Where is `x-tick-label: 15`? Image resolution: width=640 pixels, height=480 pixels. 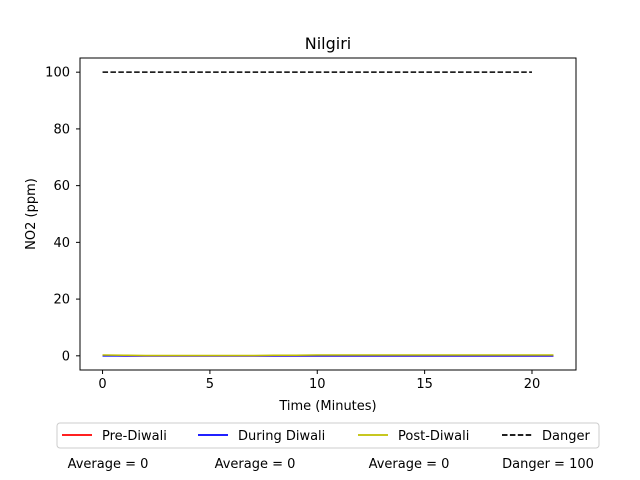 x-tick-label: 15 is located at coordinates (424, 384).